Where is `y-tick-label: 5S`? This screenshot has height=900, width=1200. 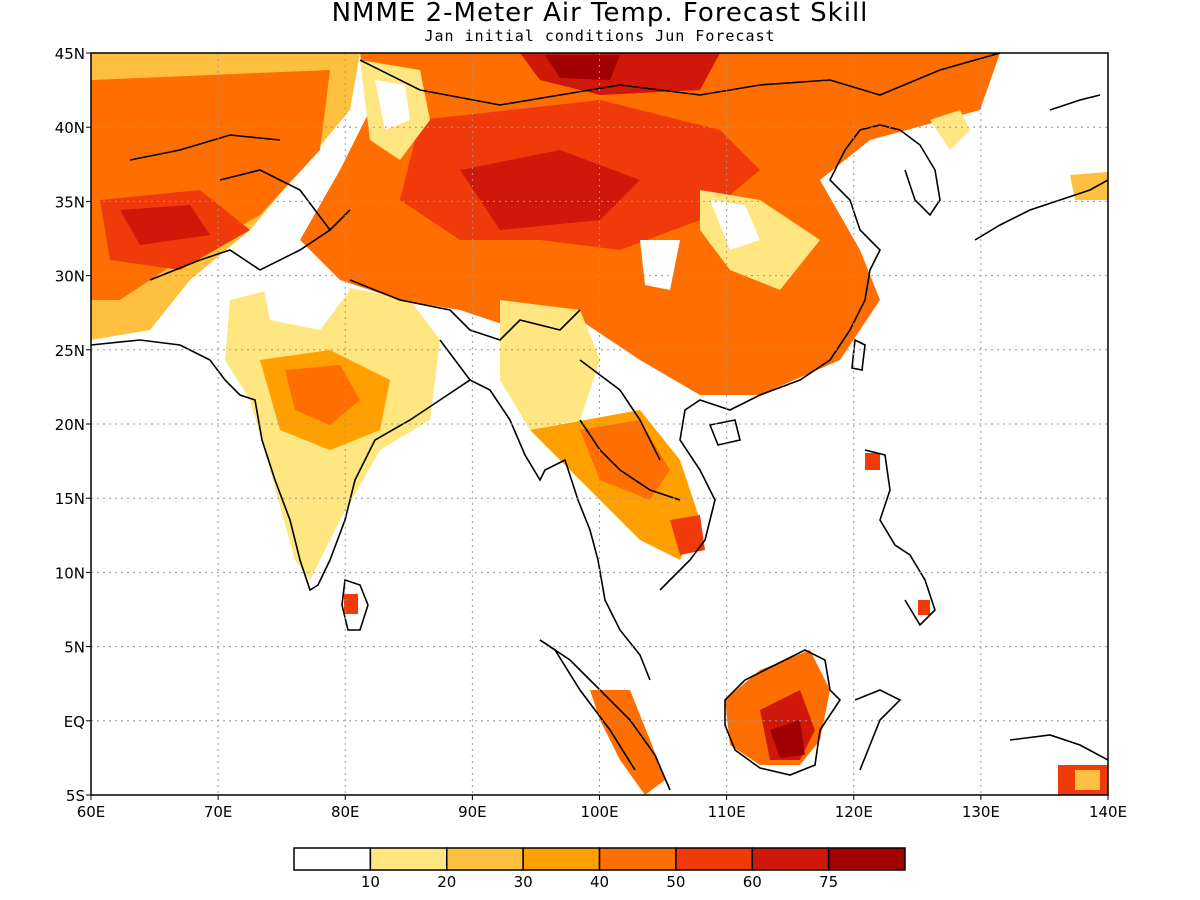 y-tick-label: 5S is located at coordinates (75, 796).